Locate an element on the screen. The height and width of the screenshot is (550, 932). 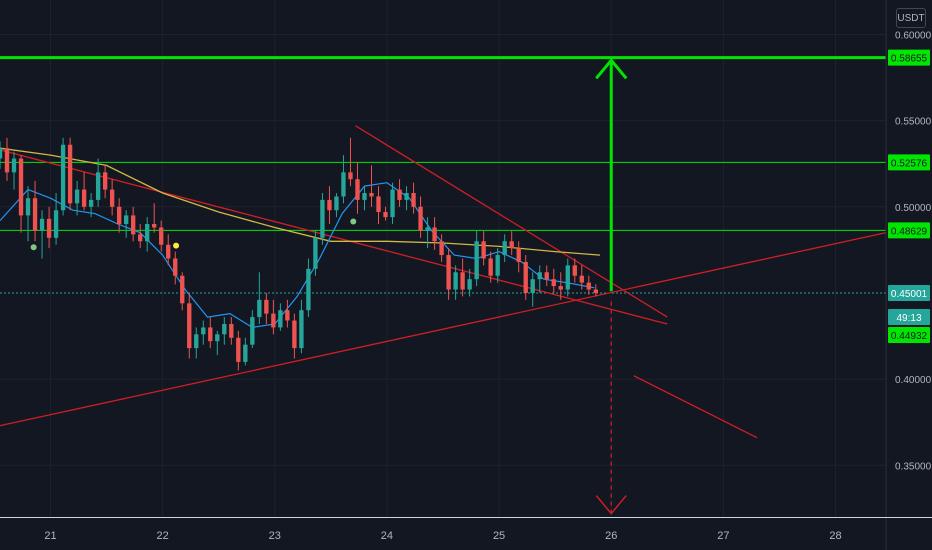
x-tick-label-4: 25 is located at coordinates (499, 536).